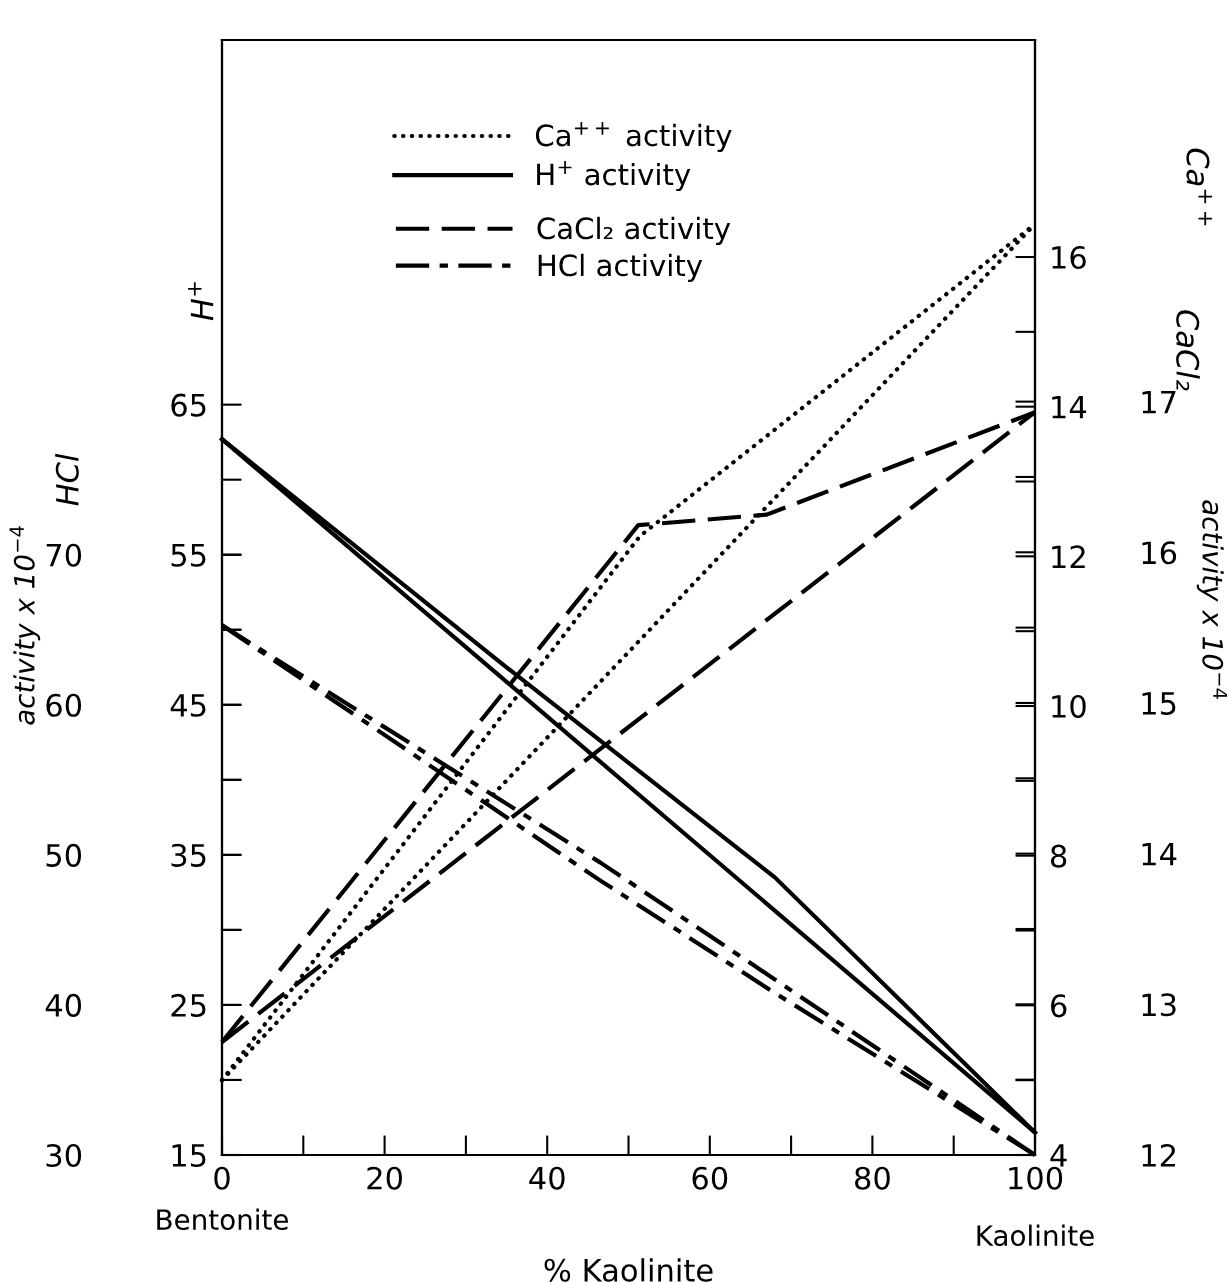 The width and height of the screenshot is (1227, 1282). Describe the element at coordinates (1159, 402) in the screenshot. I see `y2-tick-label: 17` at that location.